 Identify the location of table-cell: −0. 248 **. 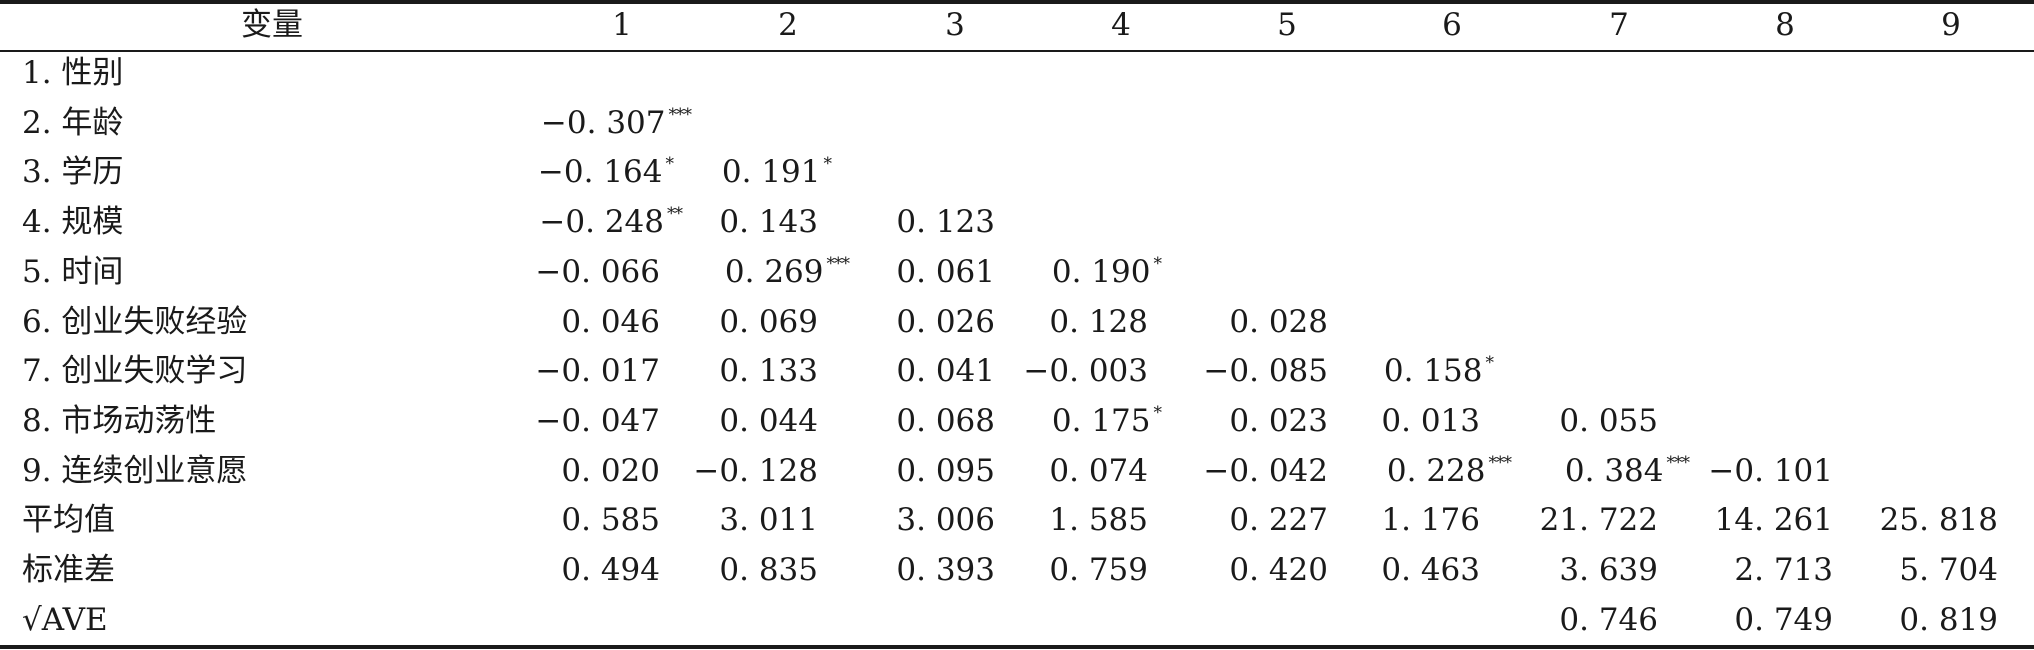
(552, 223).